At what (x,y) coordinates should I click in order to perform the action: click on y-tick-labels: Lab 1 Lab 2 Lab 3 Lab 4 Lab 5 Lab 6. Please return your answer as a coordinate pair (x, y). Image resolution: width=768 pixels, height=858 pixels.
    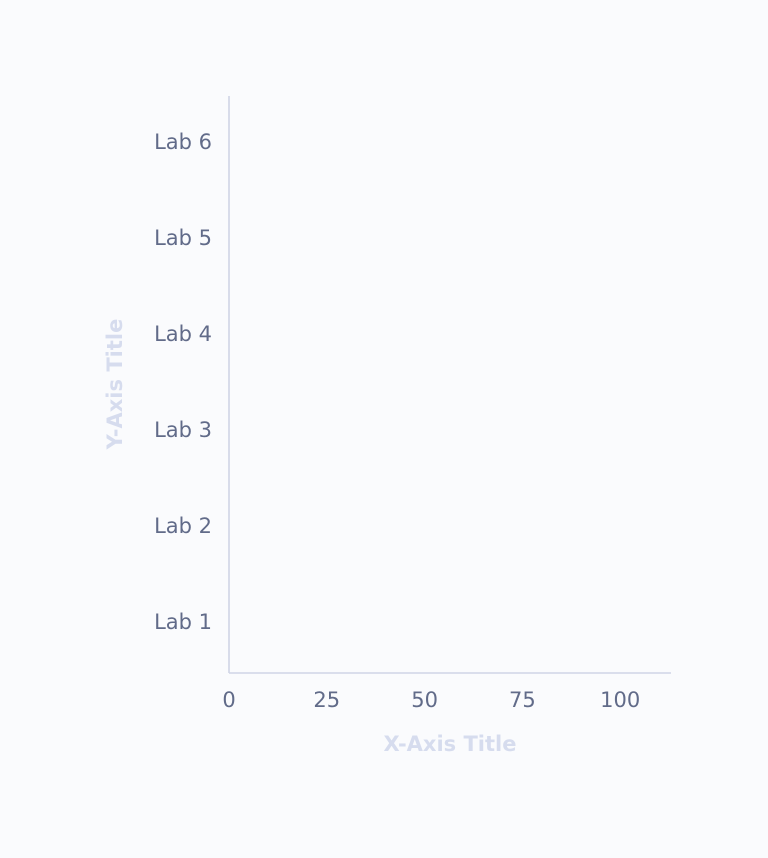
    Looking at the image, I should click on (183, 382).